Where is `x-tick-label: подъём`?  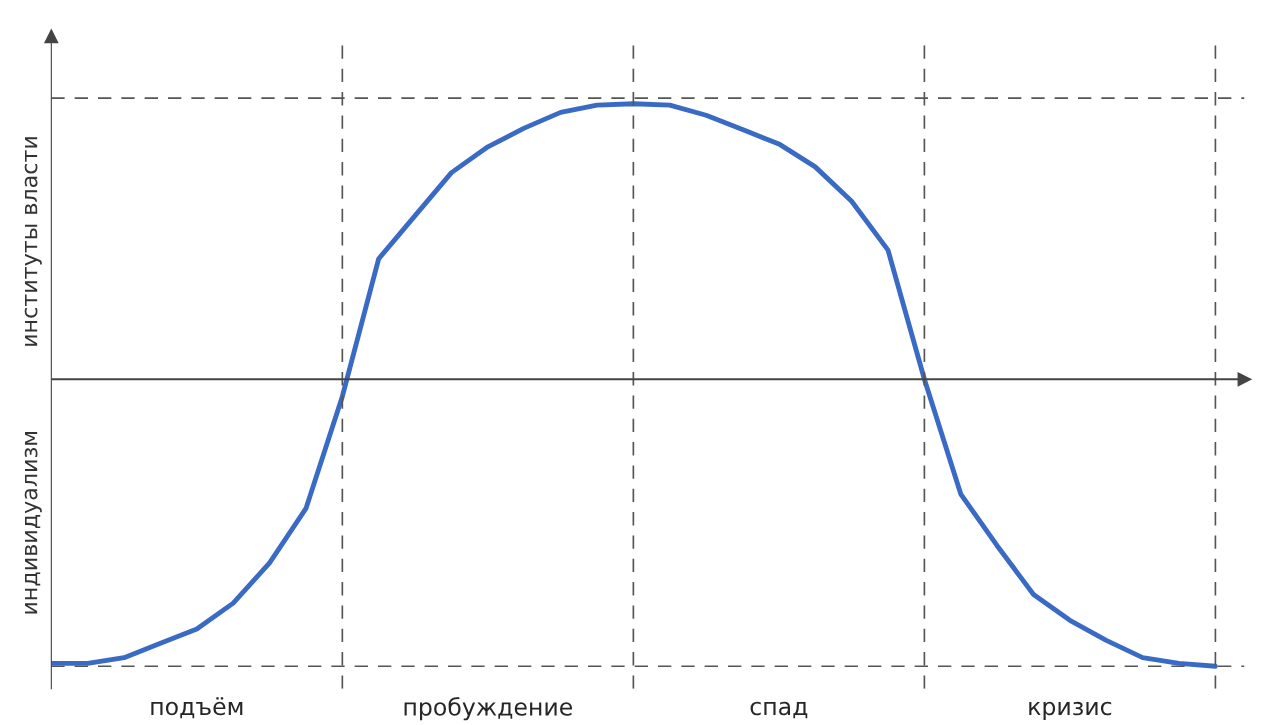 x-tick-label: подъём is located at coordinates (197, 708).